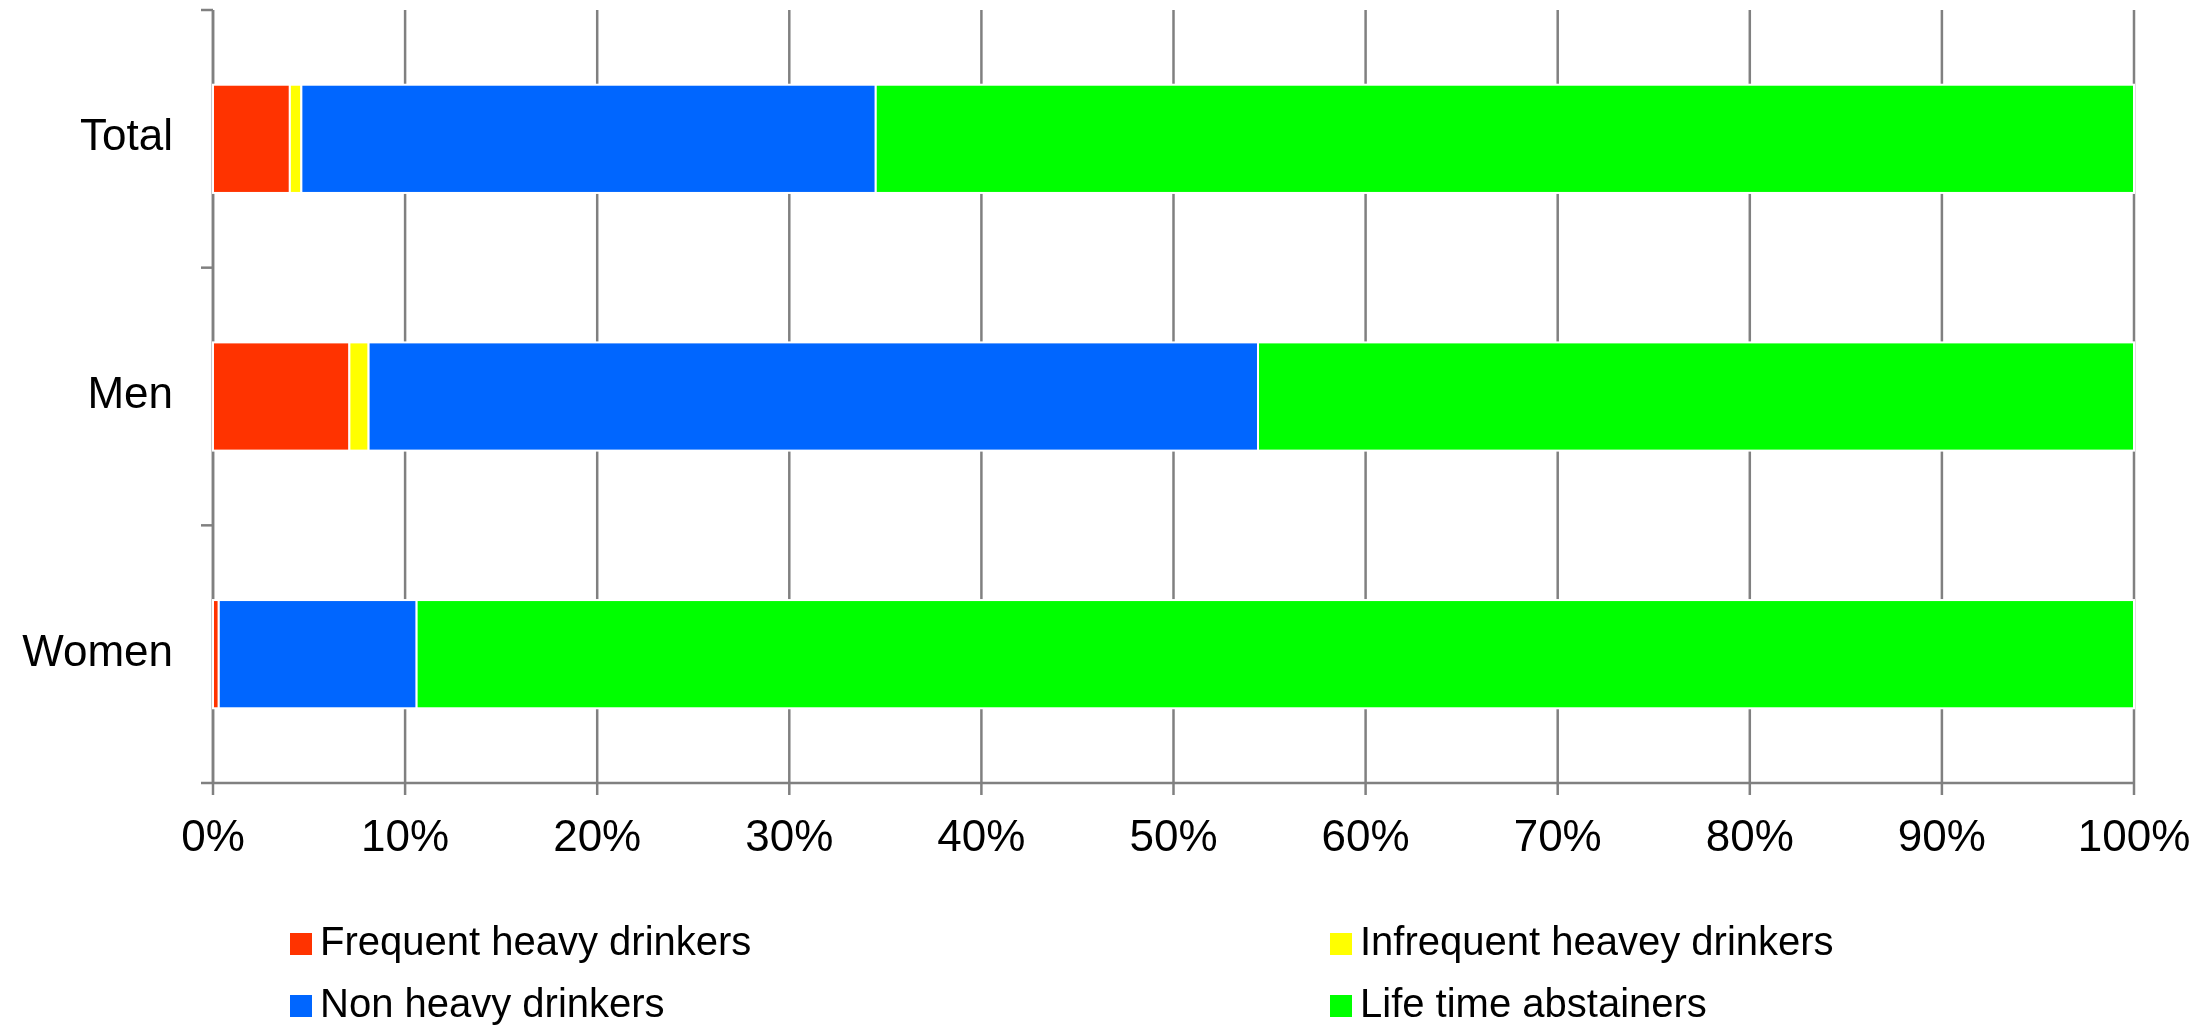  I want to click on x-tick-label: 0%, so click(213, 835).